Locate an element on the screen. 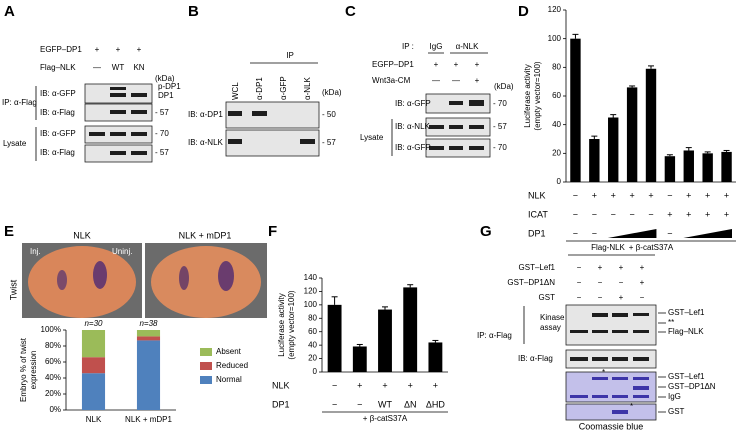 This screenshot has width=741, height=432. panel-letter: F is located at coordinates (272, 231).